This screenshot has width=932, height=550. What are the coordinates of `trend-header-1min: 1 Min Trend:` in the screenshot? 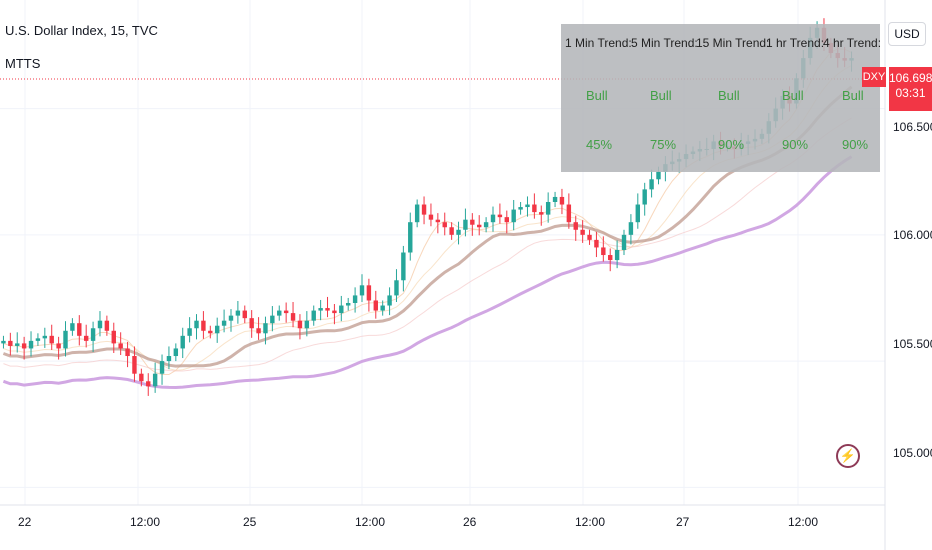 It's located at (598, 43).